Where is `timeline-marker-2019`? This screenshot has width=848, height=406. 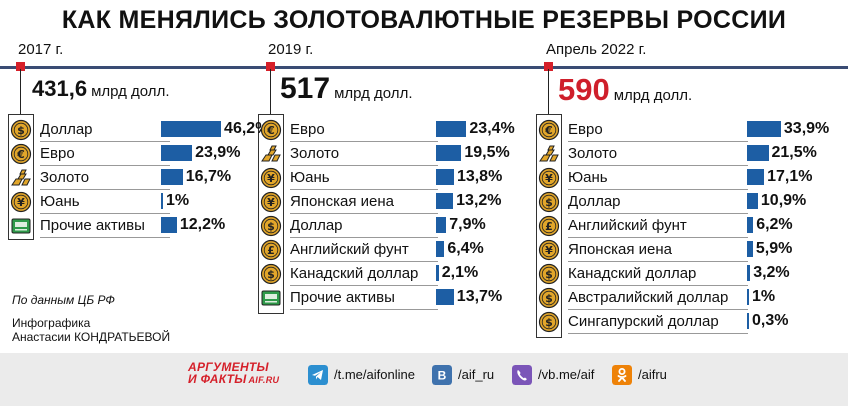
timeline-marker-2019 is located at coordinates (270, 66).